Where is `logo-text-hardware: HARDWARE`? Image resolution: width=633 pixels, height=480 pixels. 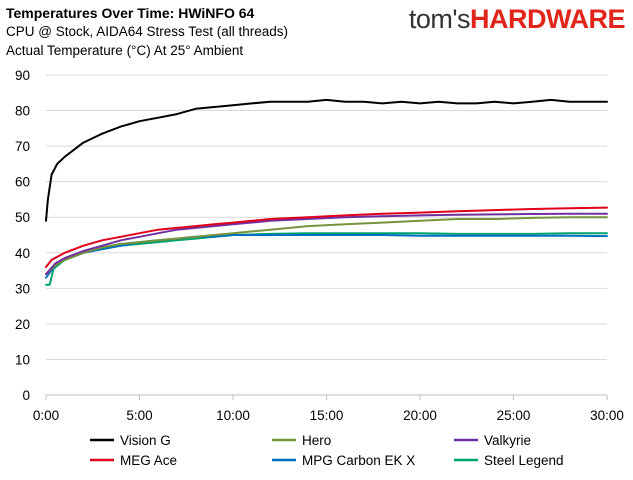
logo-text-hardware: HARDWARE is located at coordinates (548, 19).